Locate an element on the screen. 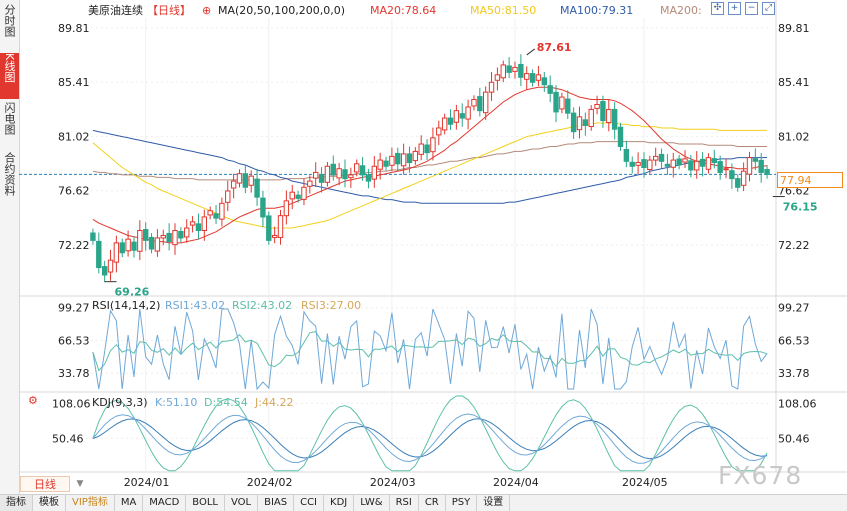 Image resolution: width=847 pixels, height=511 pixels. left-tab-bar: 分时图 K线图 闪电图 合约资料 is located at coordinates (10, 247).